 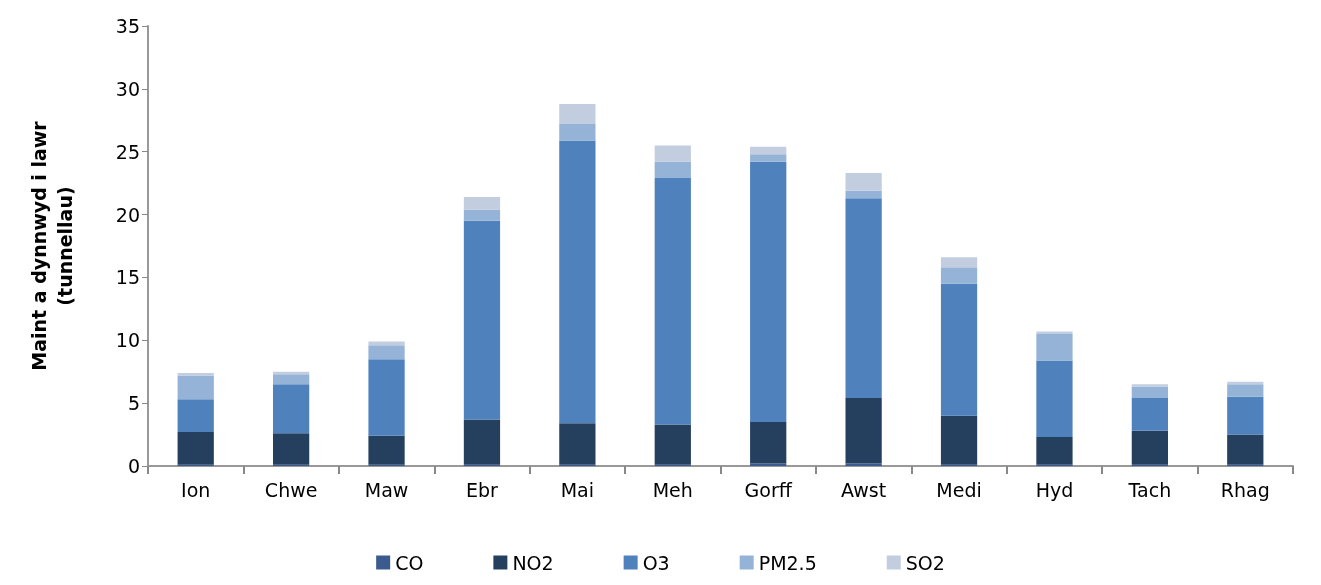 I want to click on x-tick-label: Mai, so click(x=577, y=489).